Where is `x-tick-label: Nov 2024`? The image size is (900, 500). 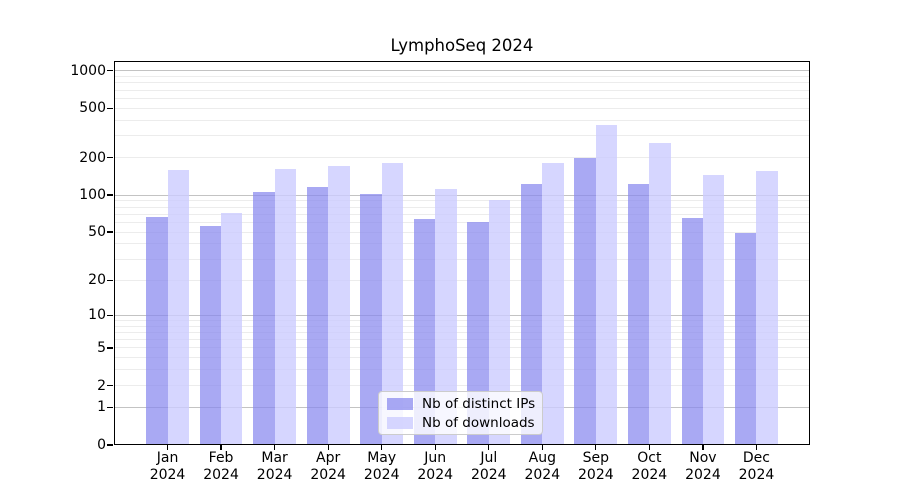
x-tick-label: Nov 2024 is located at coordinates (703, 467).